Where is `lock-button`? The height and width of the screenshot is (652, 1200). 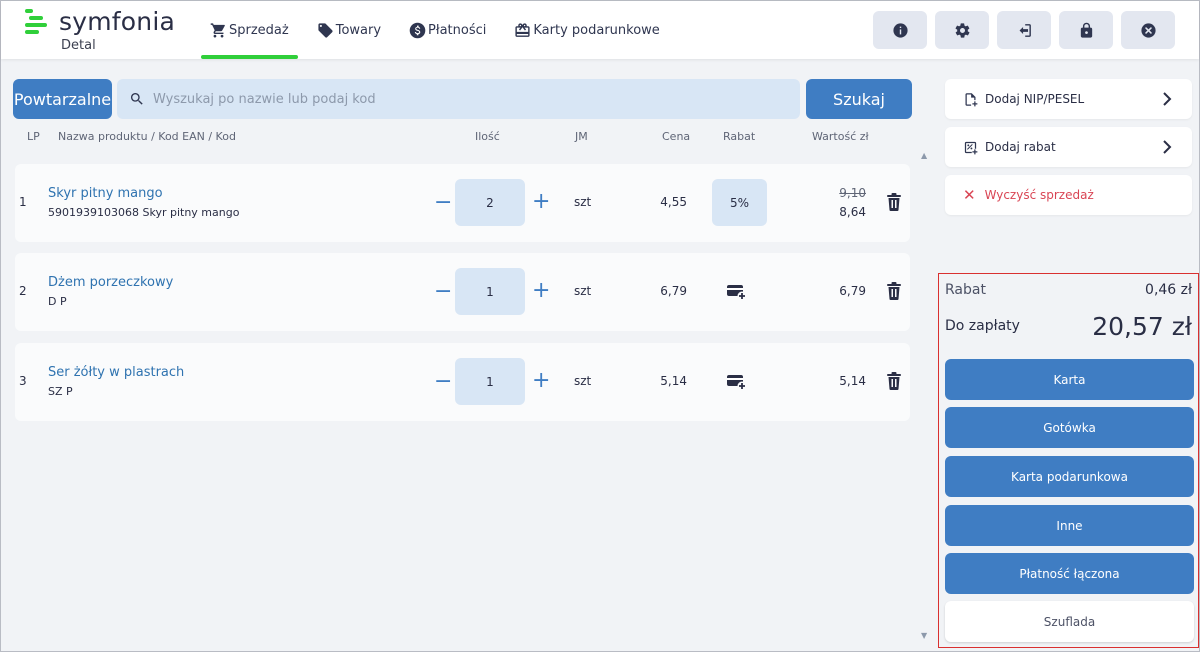
lock-button is located at coordinates (1086, 30).